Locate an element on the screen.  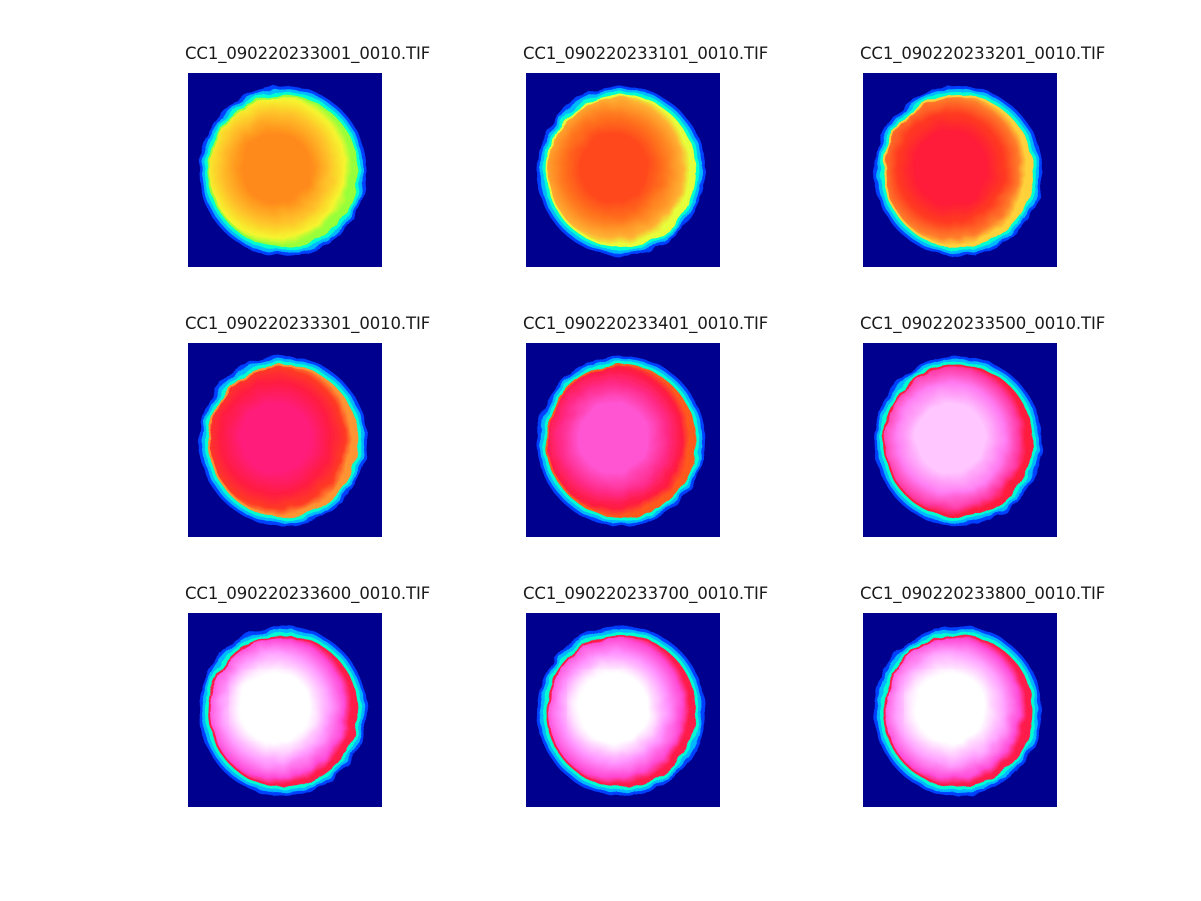
panel-7: CC1_090220233600_0010.TIF is located at coordinates (321, 701).